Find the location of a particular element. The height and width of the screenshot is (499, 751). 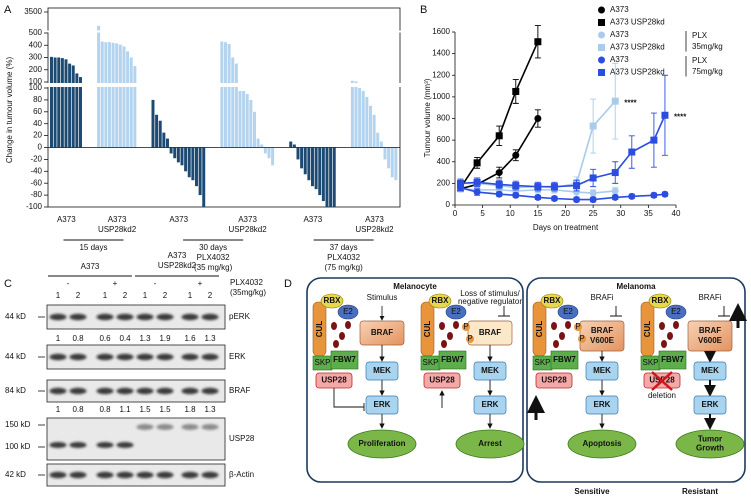

y-tick-label: 3500 is located at coordinates (33, 11).